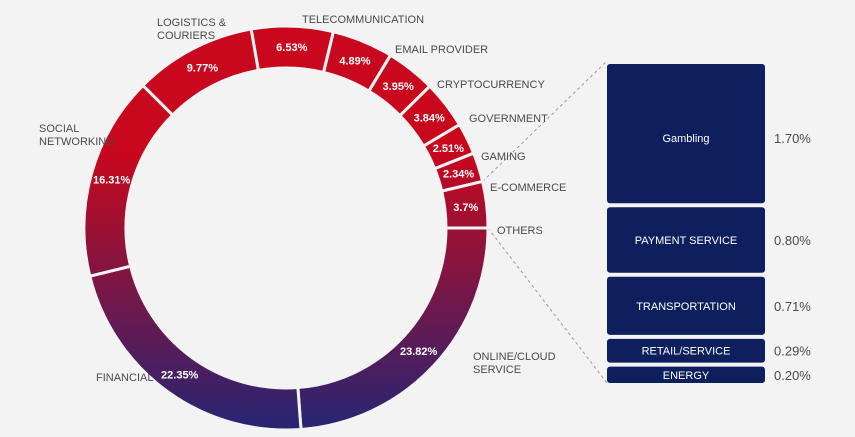 The height and width of the screenshot is (437, 855). What do you see at coordinates (792, 240) in the screenshot?
I see `bar-value-payment-service: 0.80%` at bounding box center [792, 240].